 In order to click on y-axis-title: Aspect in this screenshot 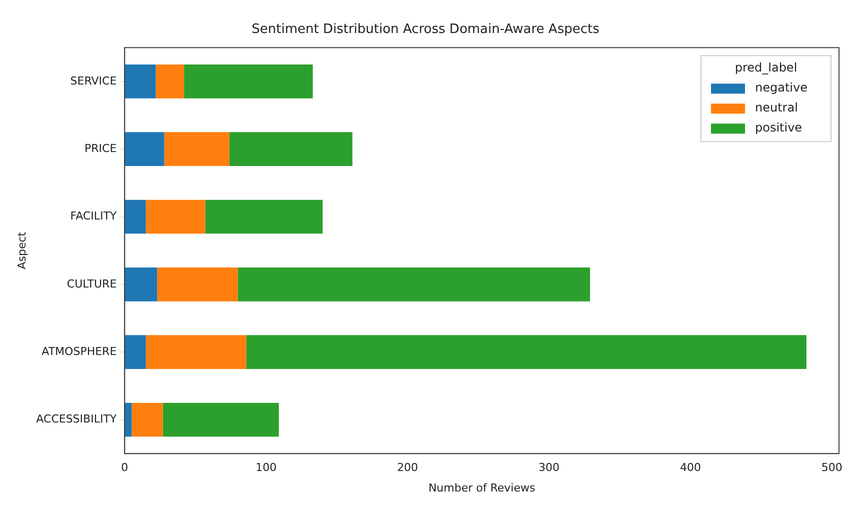, I will do `click(21, 250)`.